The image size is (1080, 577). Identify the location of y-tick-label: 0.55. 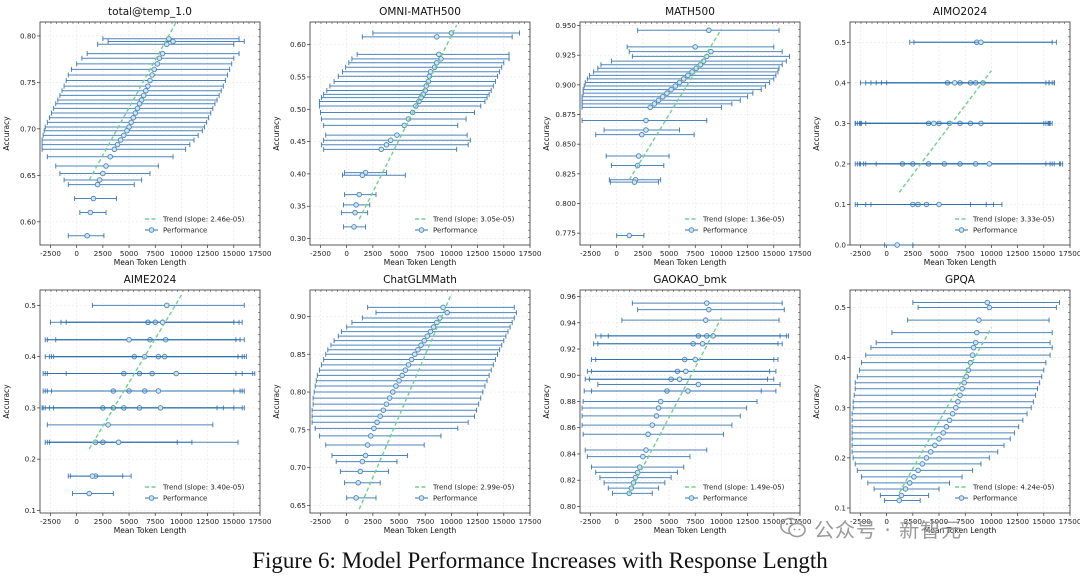
(298, 76).